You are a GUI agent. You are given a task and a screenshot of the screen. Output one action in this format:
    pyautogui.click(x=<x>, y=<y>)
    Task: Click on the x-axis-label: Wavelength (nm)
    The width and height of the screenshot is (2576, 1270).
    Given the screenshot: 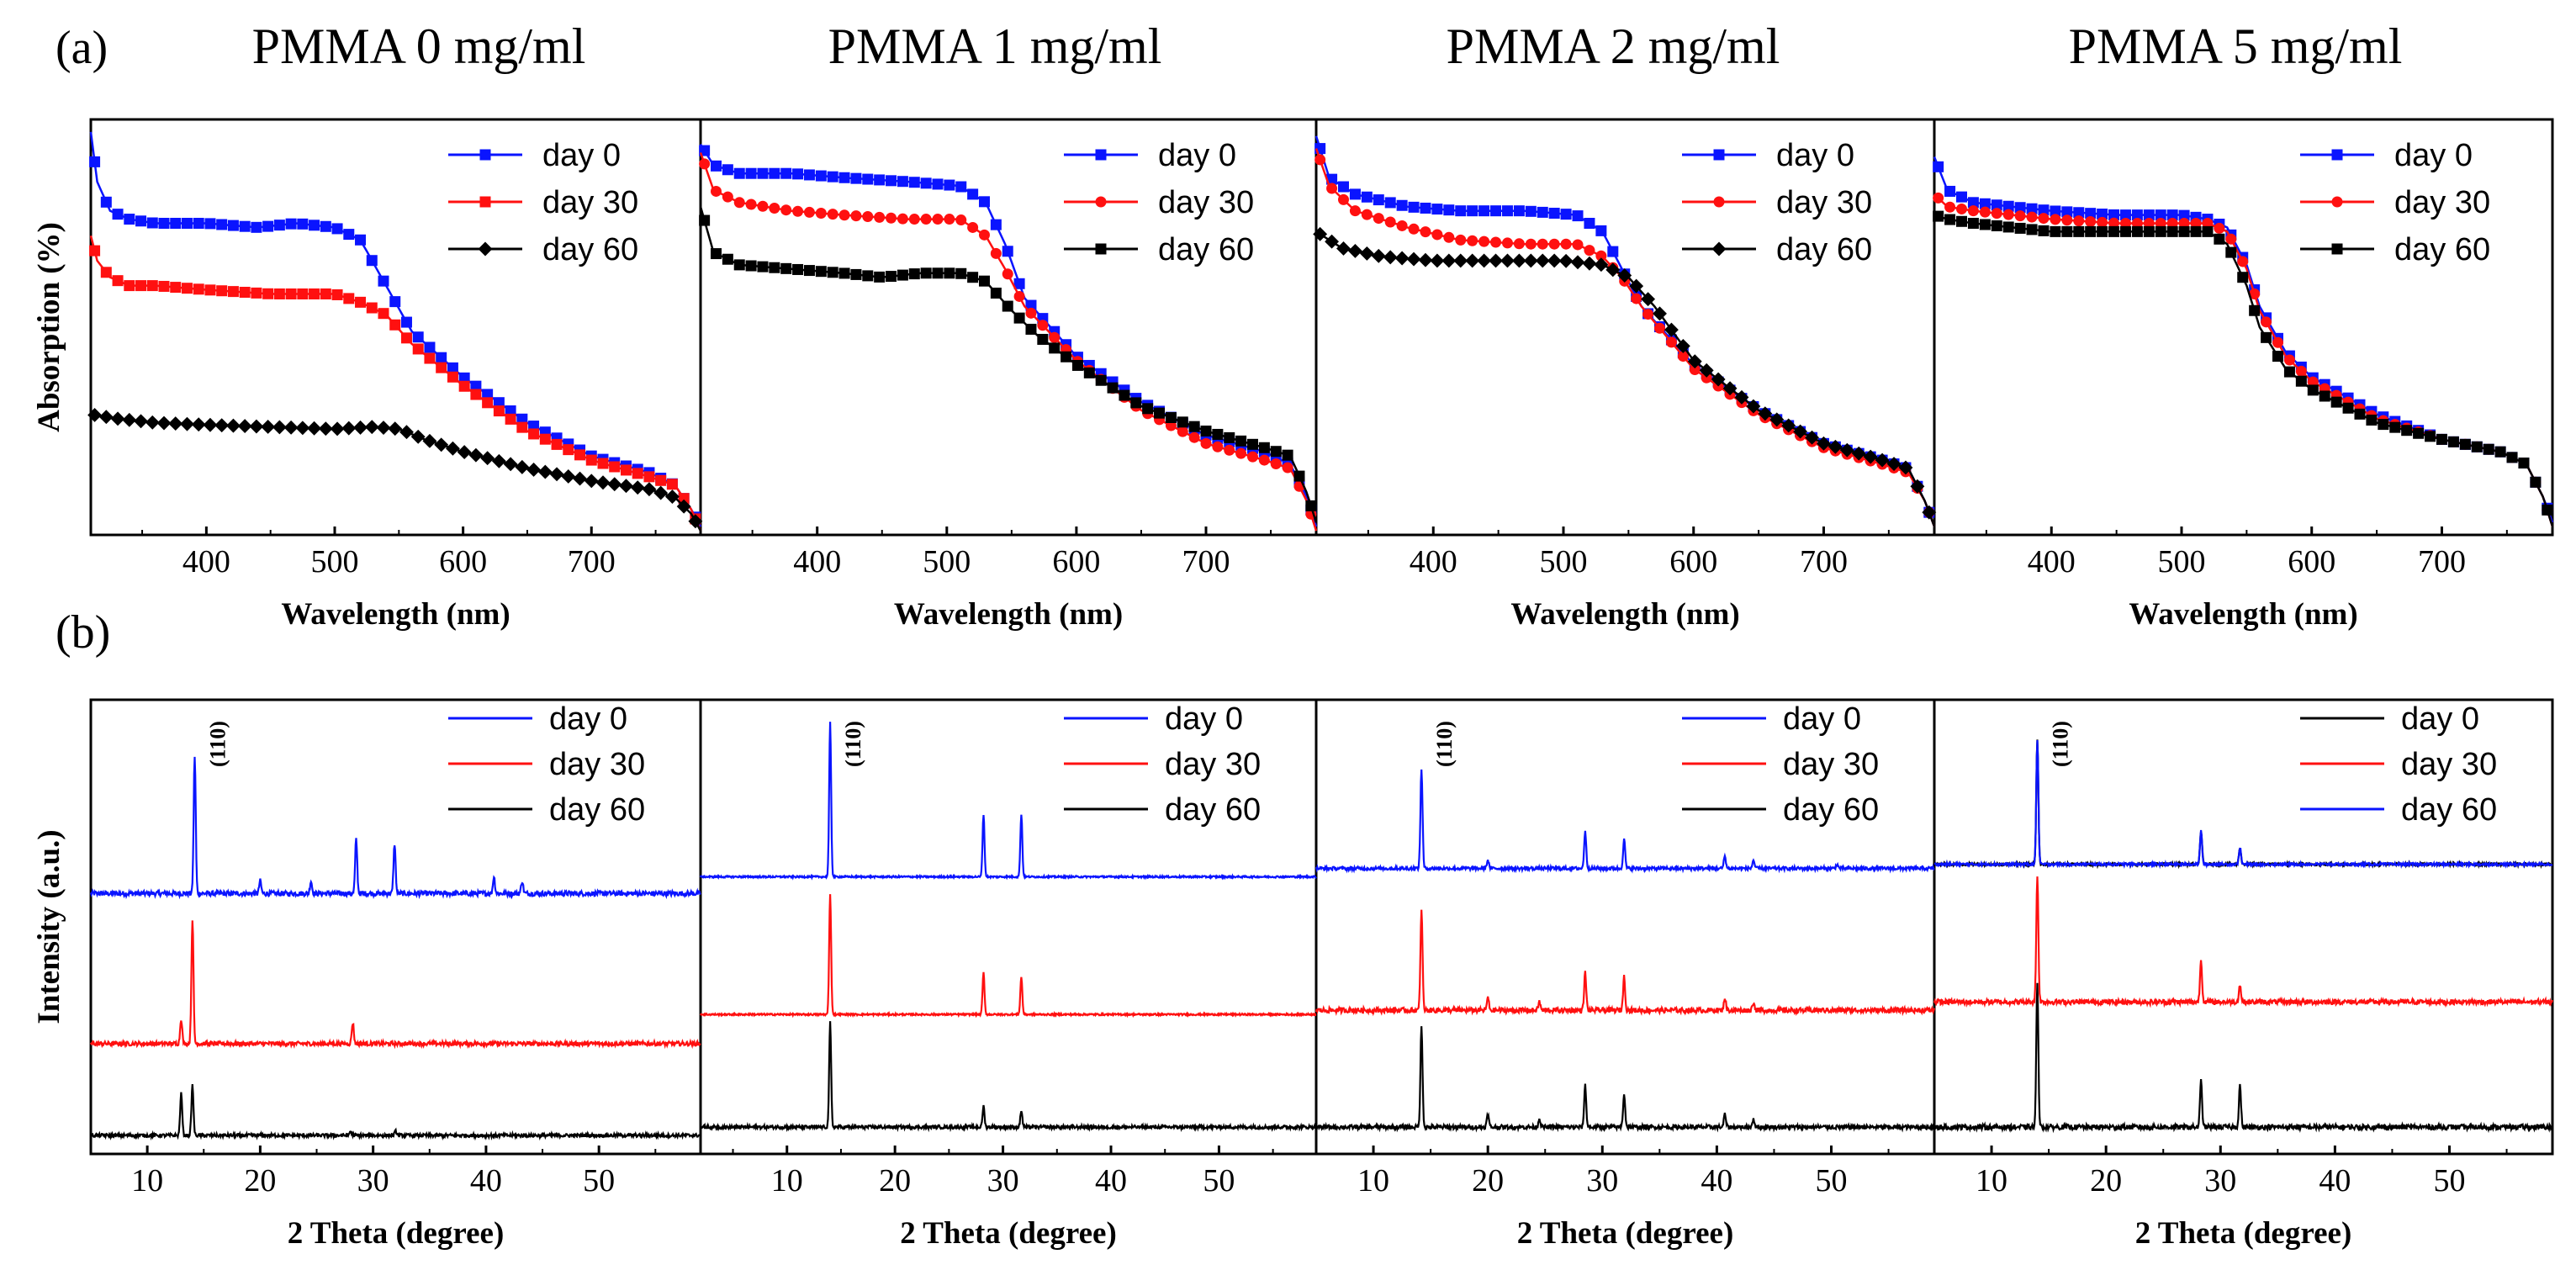 What is the action you would take?
    pyautogui.click(x=1624, y=614)
    